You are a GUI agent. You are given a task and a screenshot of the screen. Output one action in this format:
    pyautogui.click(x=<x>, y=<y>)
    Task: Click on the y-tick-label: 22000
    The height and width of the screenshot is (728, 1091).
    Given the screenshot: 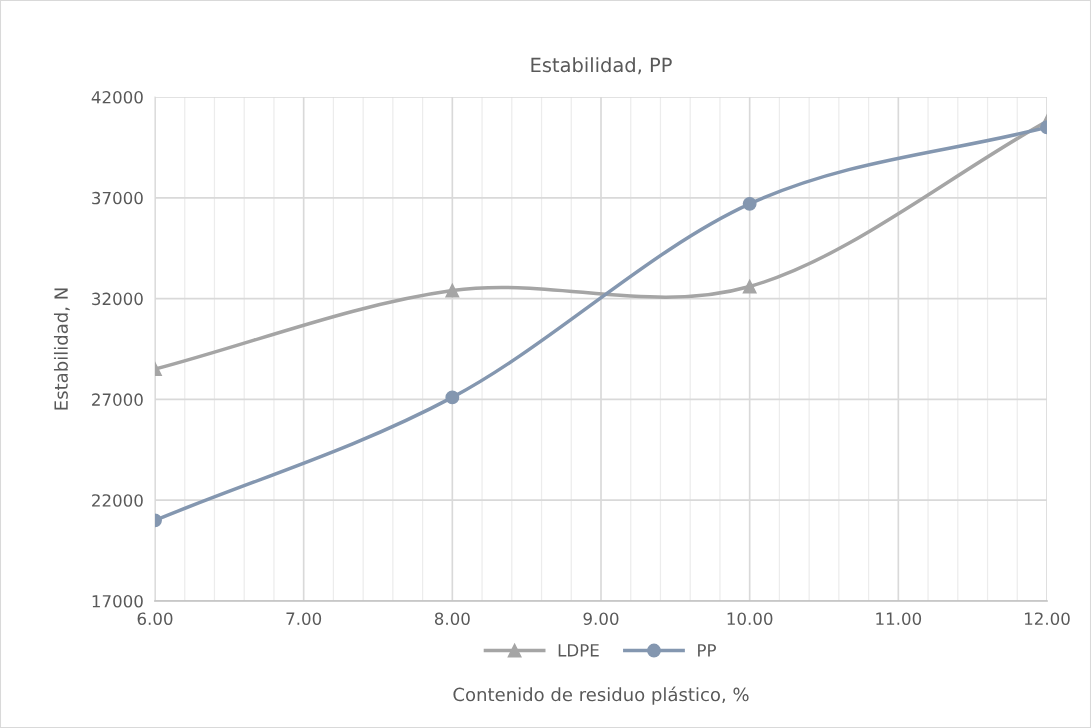 What is the action you would take?
    pyautogui.click(x=117, y=500)
    